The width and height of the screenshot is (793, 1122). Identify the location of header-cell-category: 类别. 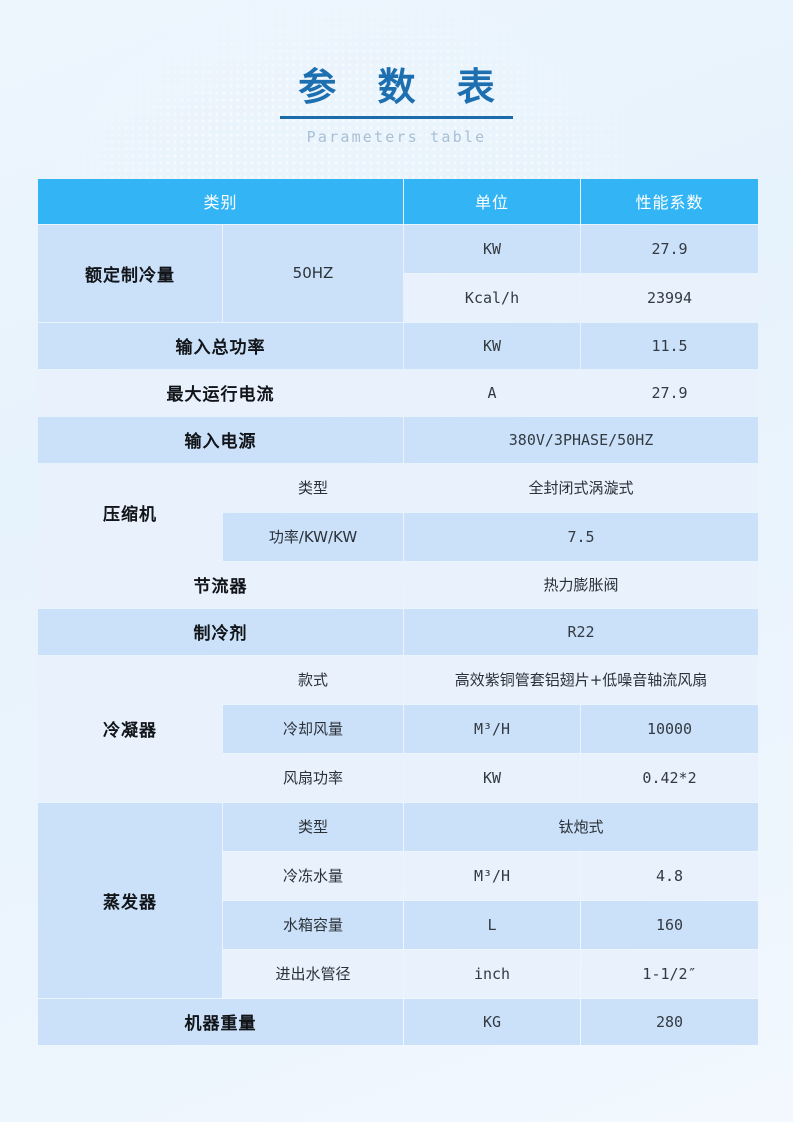
(221, 201).